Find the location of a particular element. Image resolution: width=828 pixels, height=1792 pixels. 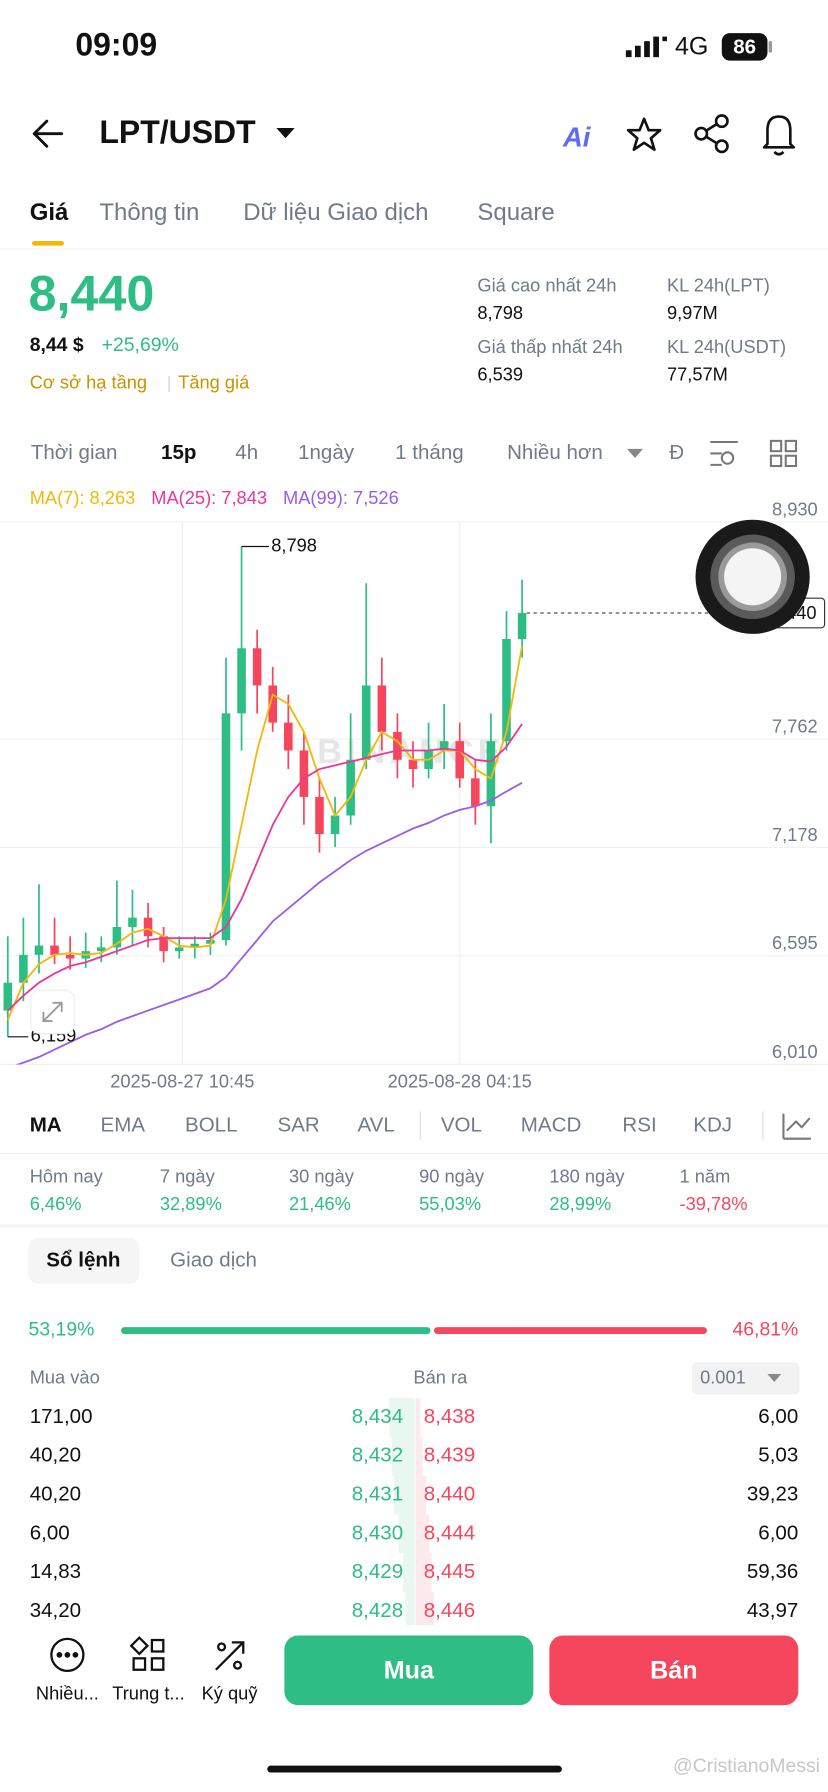

buy-quantity: 6,00 is located at coordinates (50, 1532).